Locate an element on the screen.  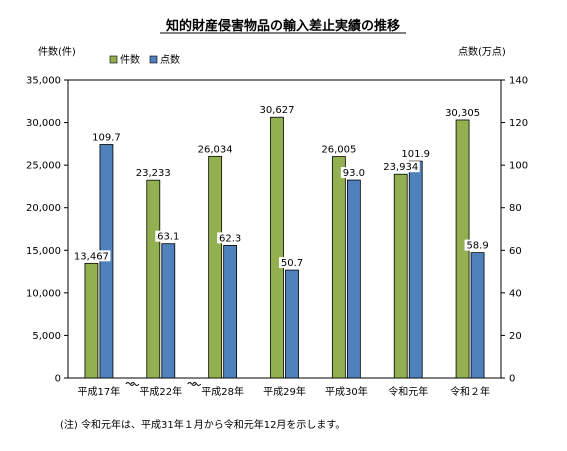
svg-text: 50.7 is located at coordinates (292, 263).